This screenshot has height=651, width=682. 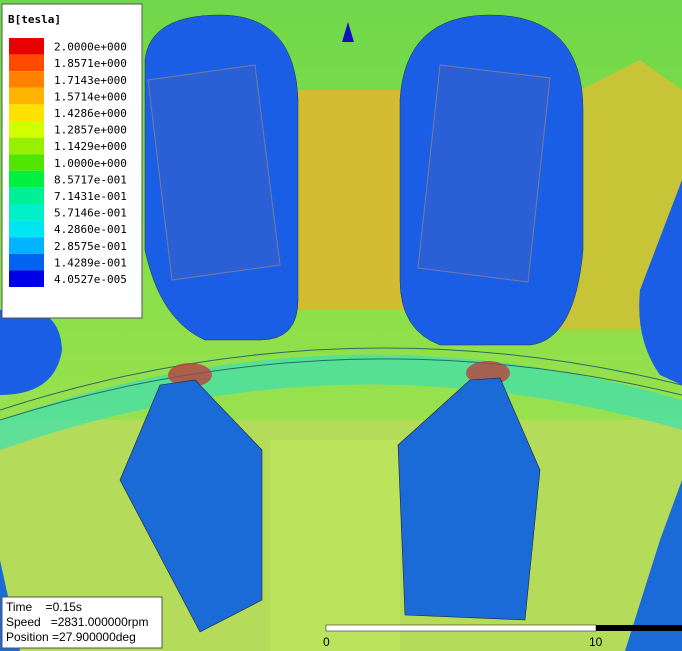 What do you see at coordinates (90, 130) in the screenshot?
I see `legend-label: 1.2857e+000` at bounding box center [90, 130].